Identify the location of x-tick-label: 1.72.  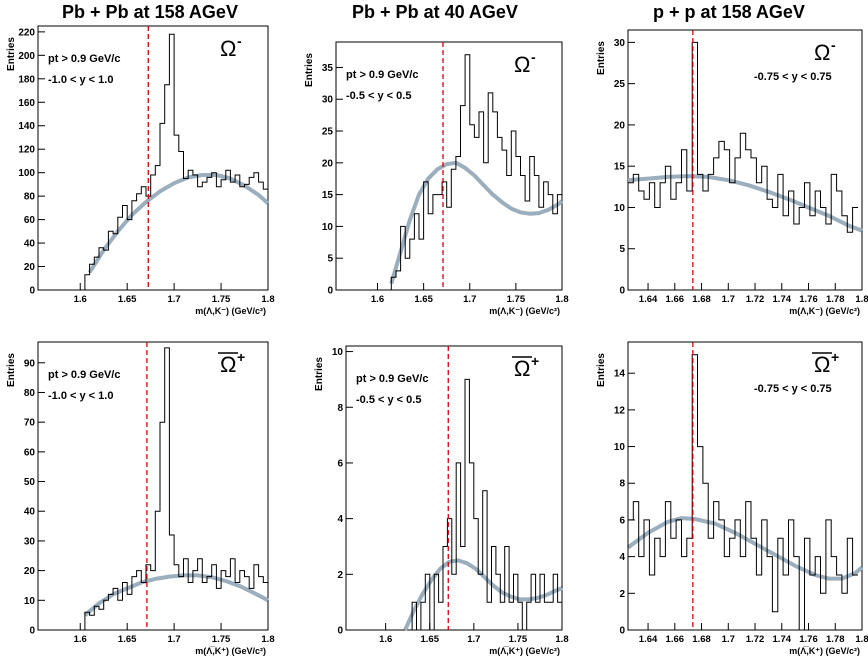
(755, 299).